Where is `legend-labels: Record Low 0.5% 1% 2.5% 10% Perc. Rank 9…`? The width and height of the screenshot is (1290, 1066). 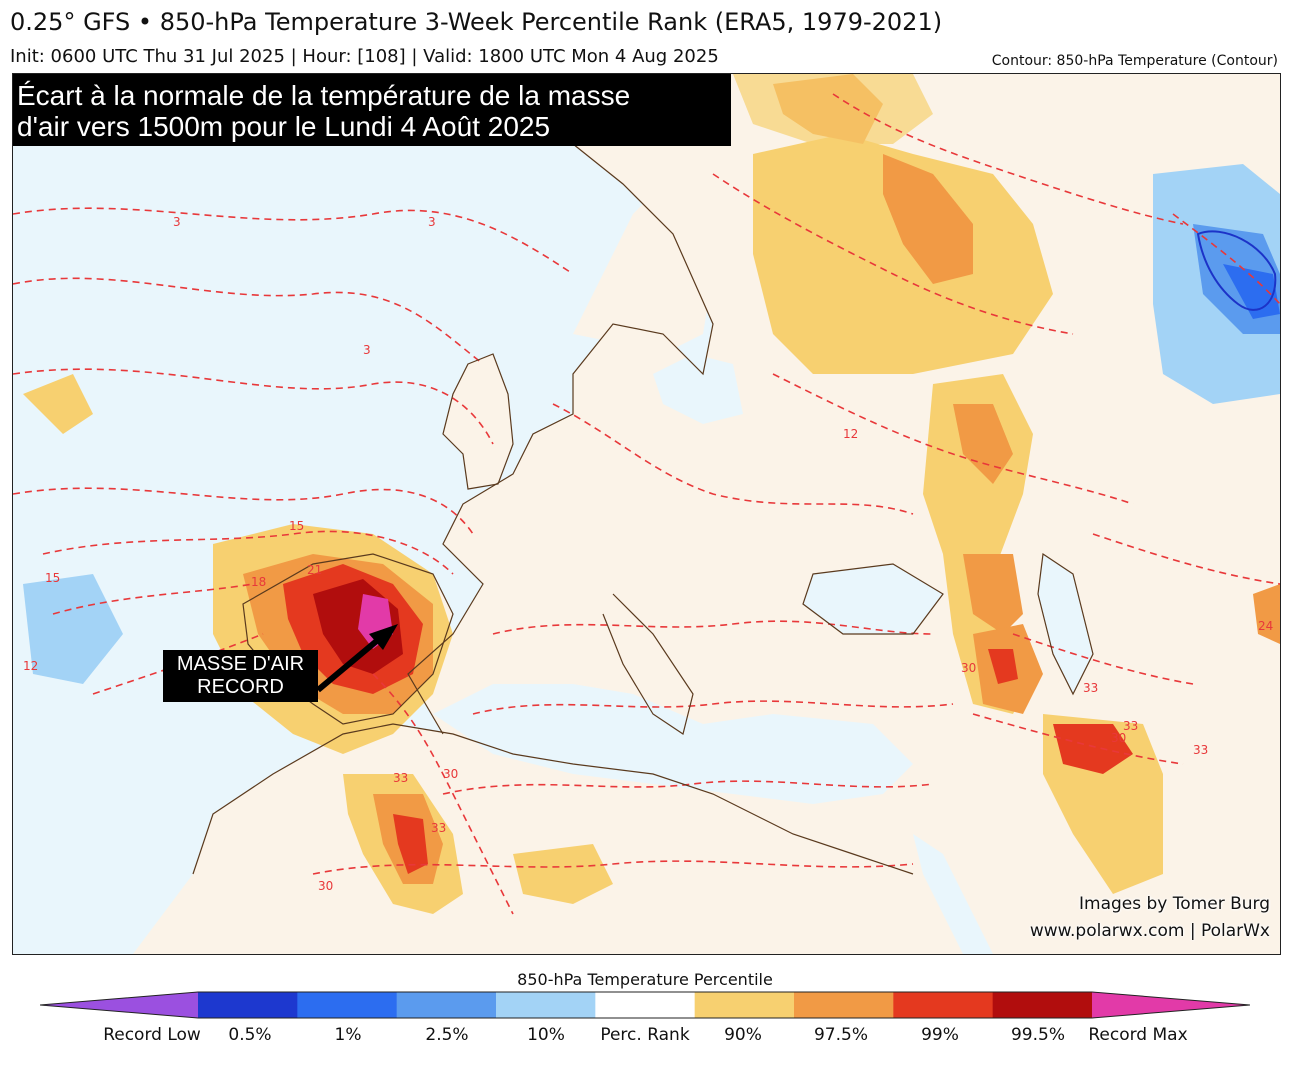
legend-labels: Record Low 0.5% 1% 2.5% 10% Perc. Rank 9… is located at coordinates (645, 1036).